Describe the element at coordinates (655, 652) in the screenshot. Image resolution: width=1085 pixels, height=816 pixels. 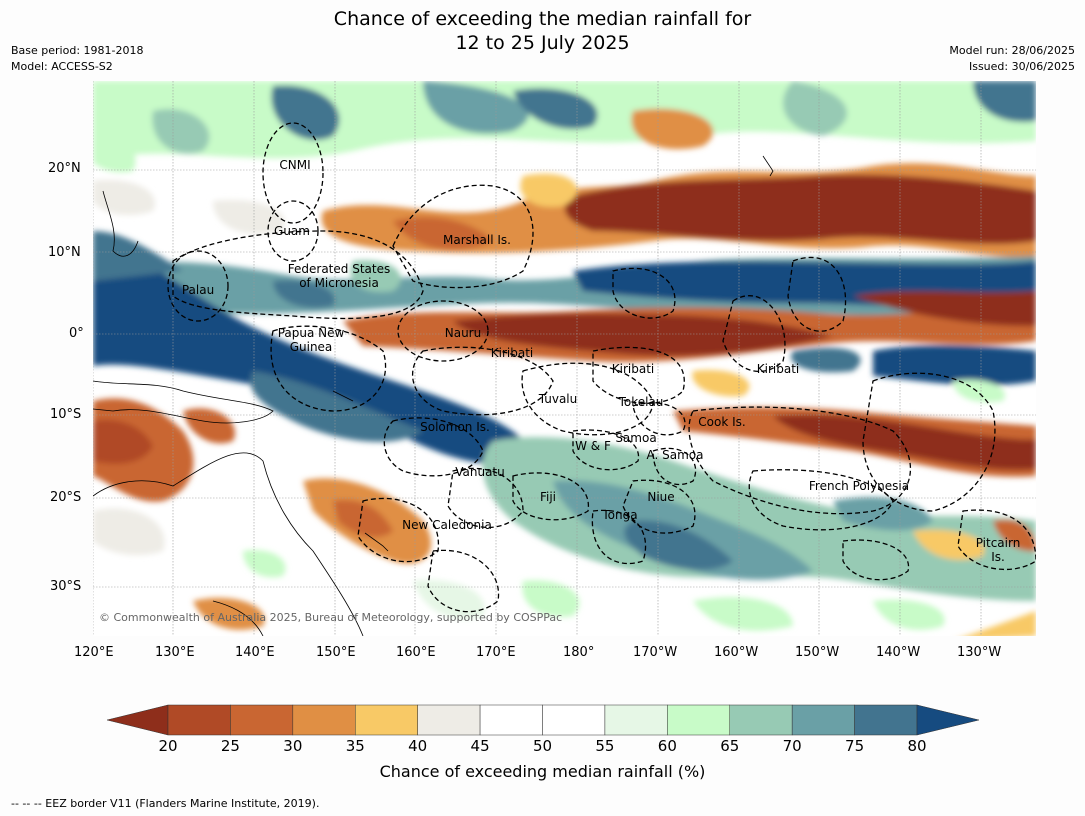
I see `lon-label-170w: 170°W` at that location.